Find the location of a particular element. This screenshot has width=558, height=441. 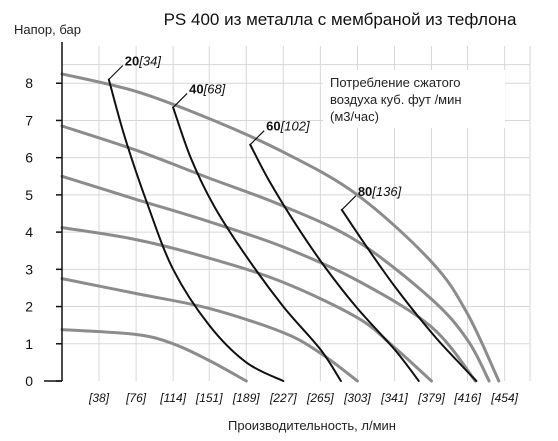

x-tick-label: [76] is located at coordinates (136, 398).